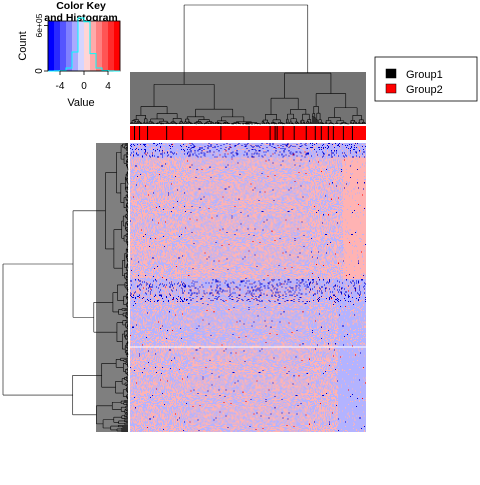  I want to click on legend-label-group1: Group1, so click(424, 75).